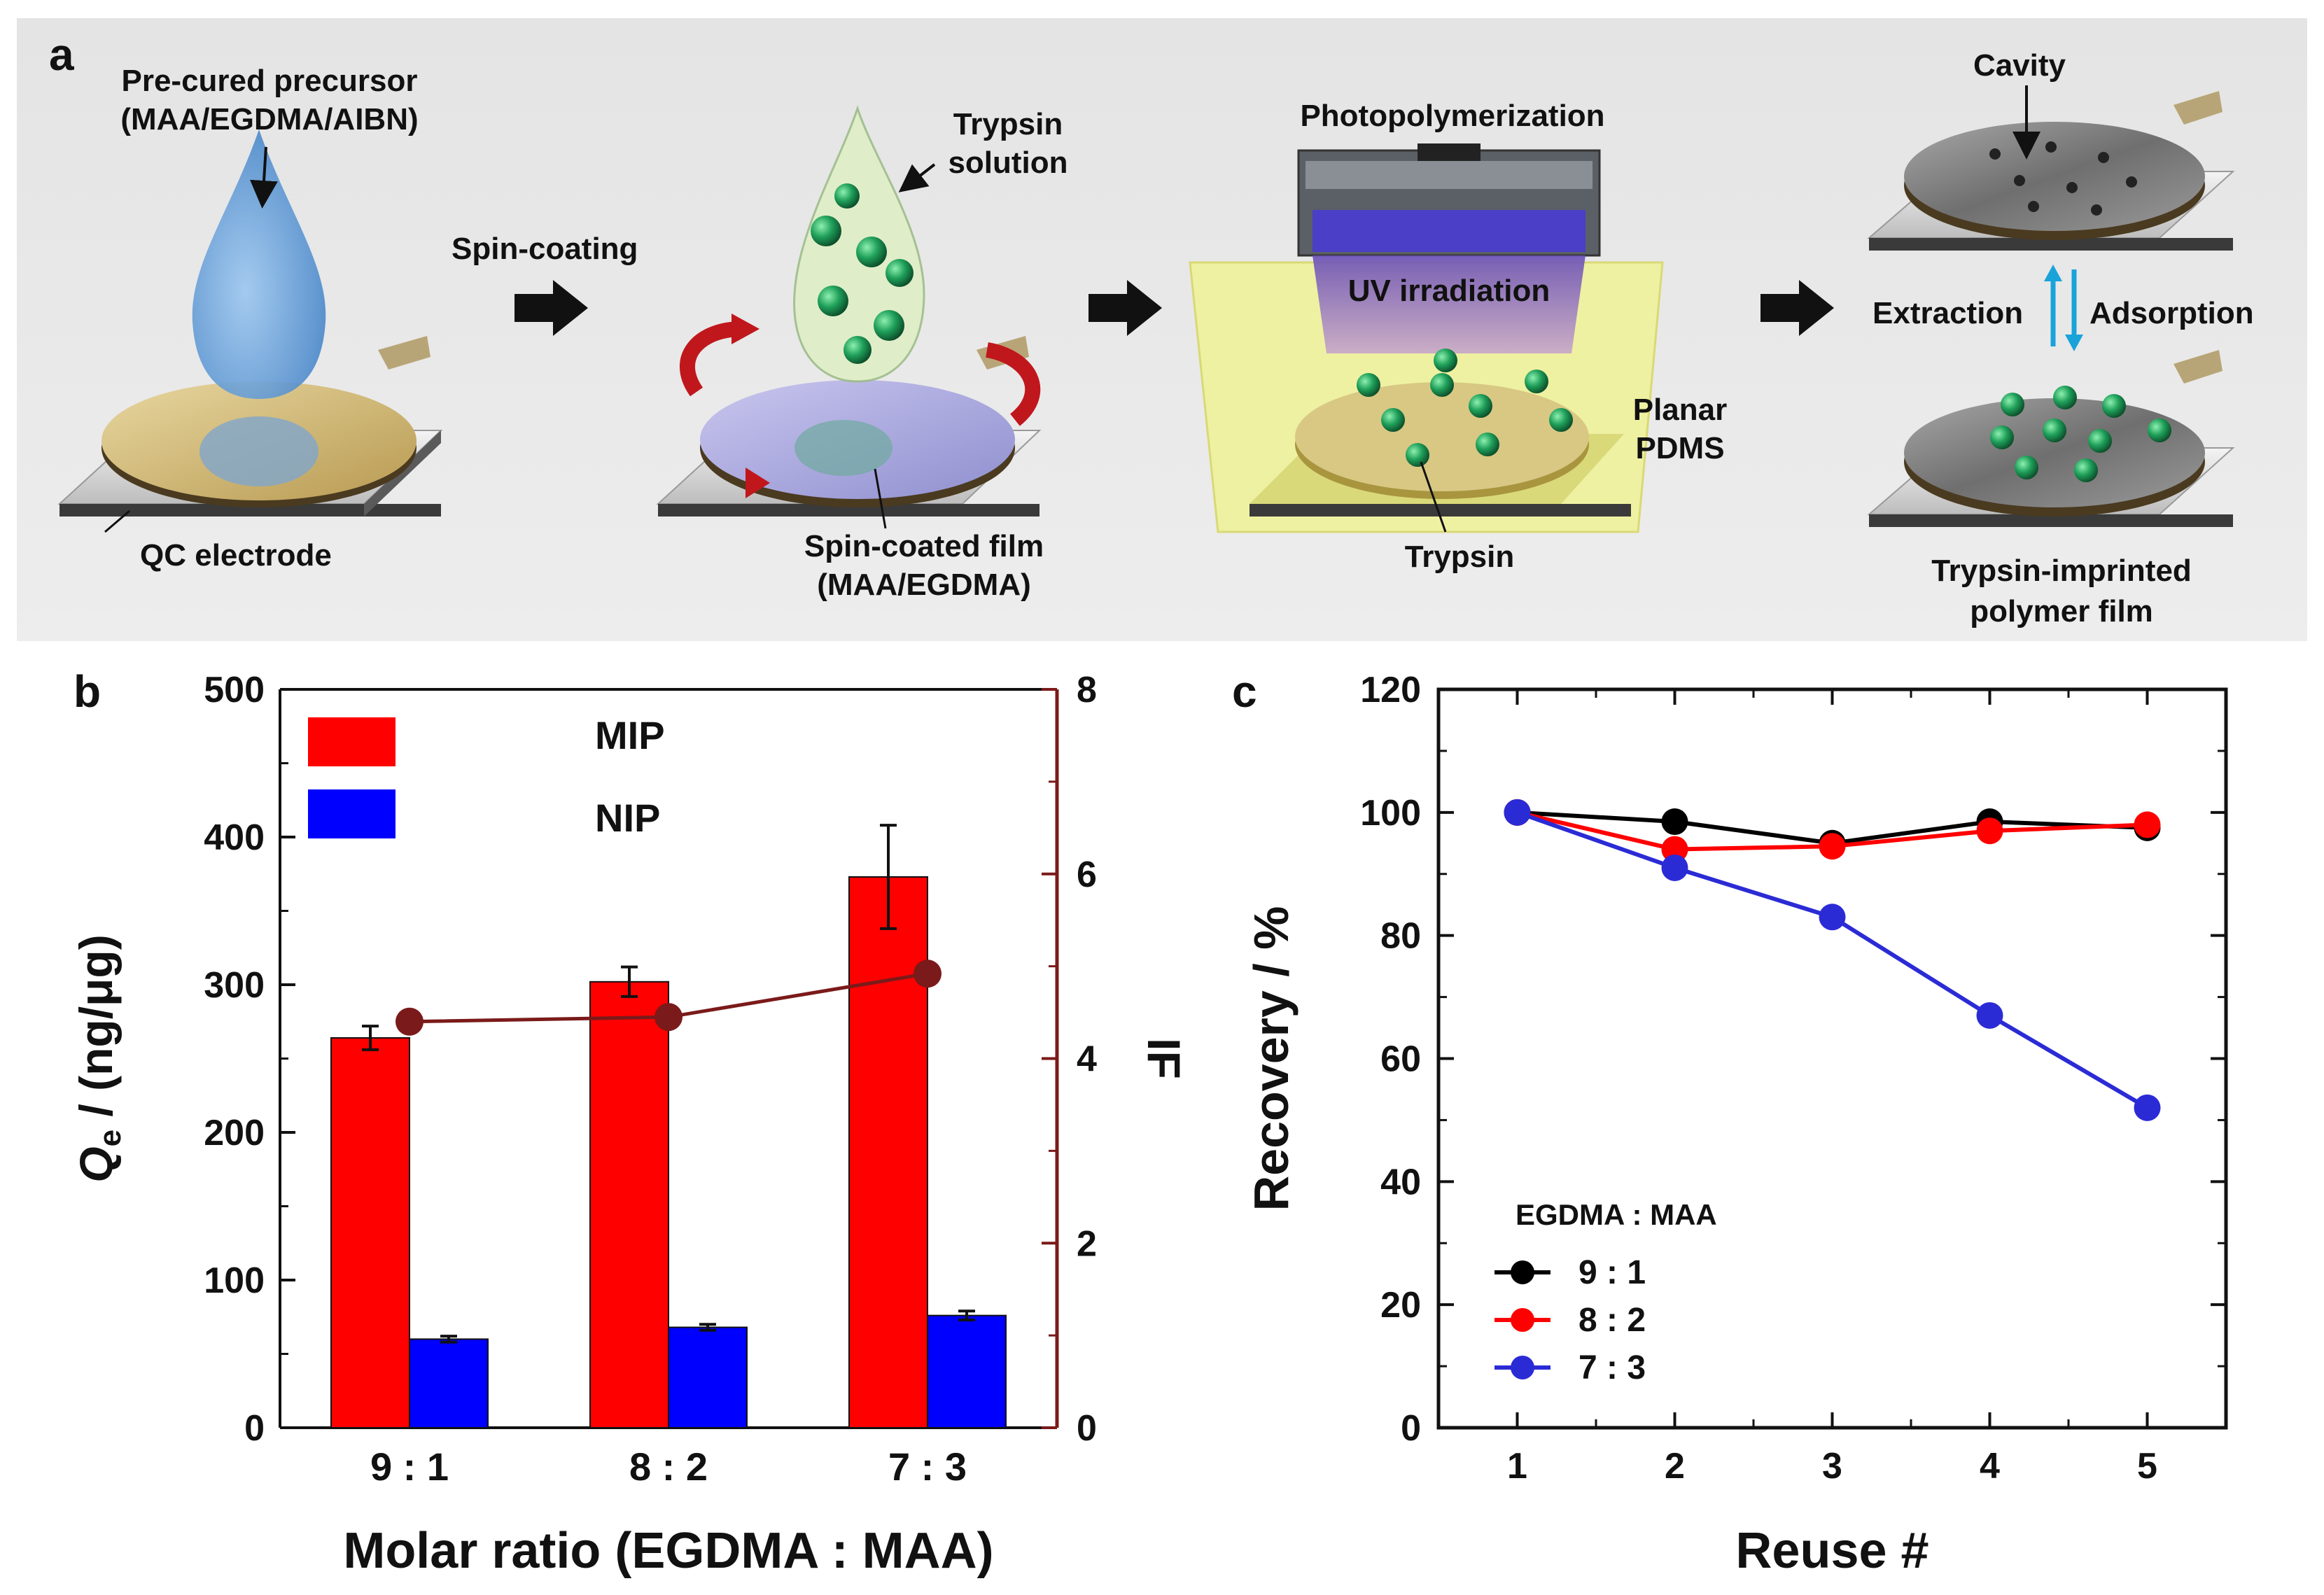  I want to click on trypsin-pointer, so click(1433, 497).